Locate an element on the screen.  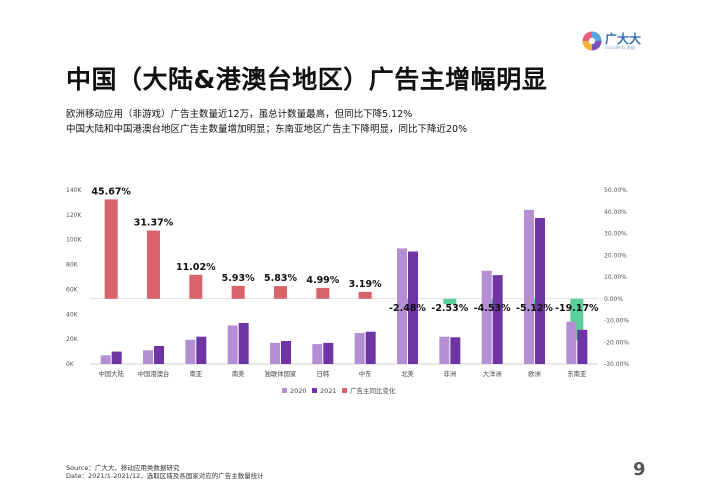
category-tick-label: 非洲 is located at coordinates (450, 373).